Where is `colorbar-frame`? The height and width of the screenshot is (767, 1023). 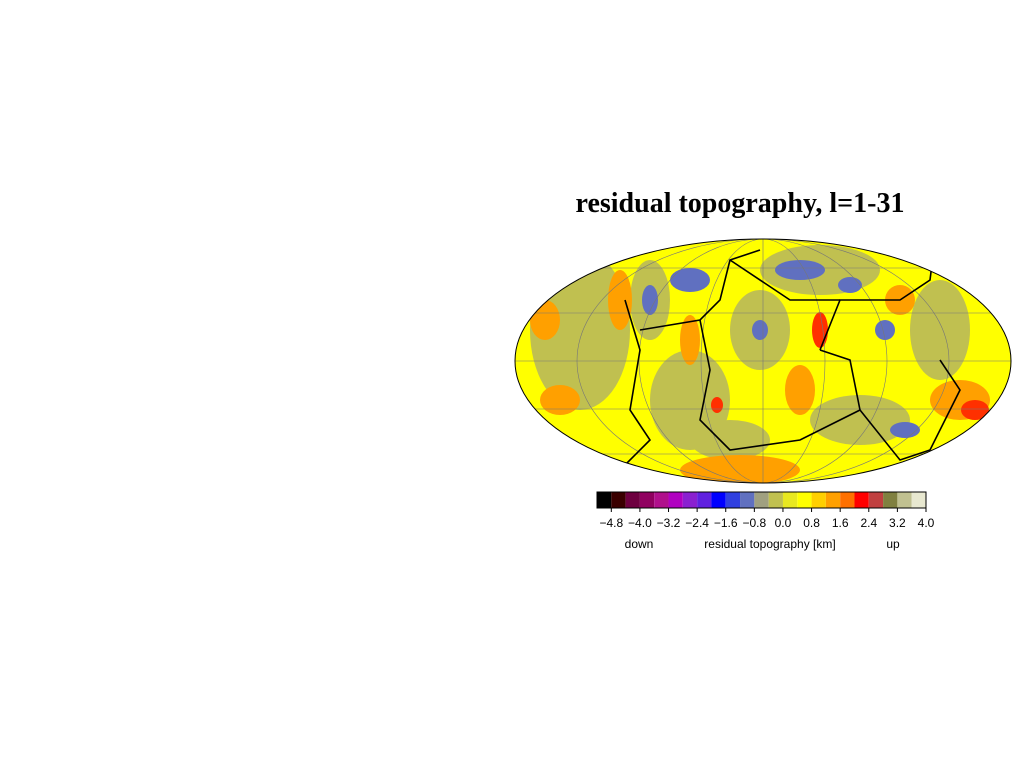 colorbar-frame is located at coordinates (761, 500).